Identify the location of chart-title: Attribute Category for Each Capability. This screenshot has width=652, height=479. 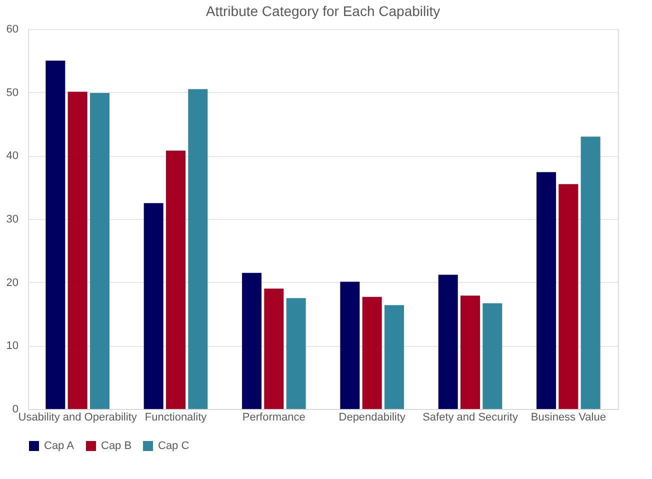
(323, 11).